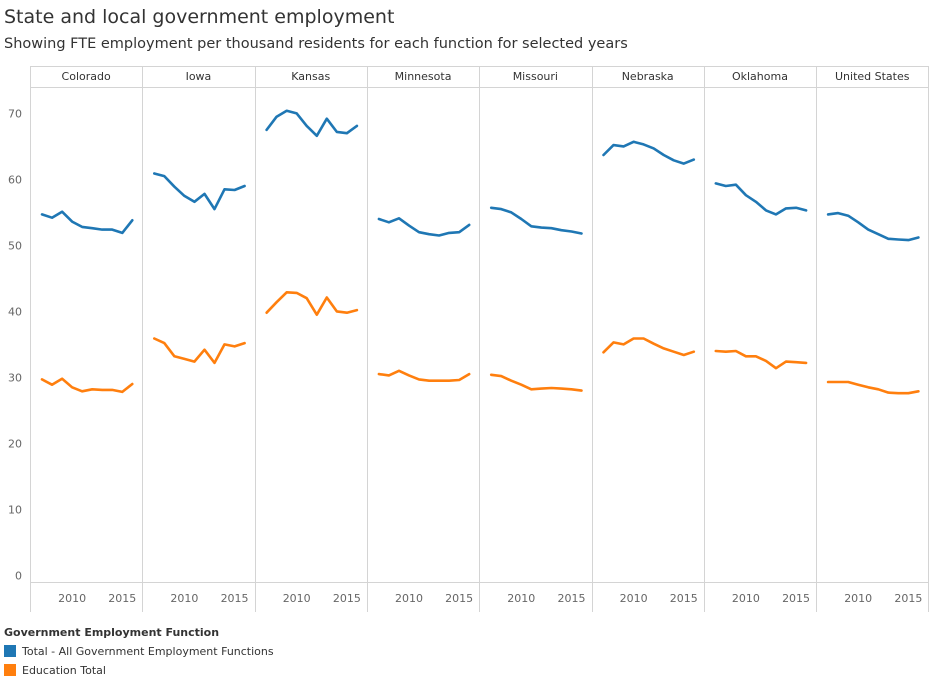 The height and width of the screenshot is (681, 929). I want to click on chart-title: State and local government employment, so click(199, 17).